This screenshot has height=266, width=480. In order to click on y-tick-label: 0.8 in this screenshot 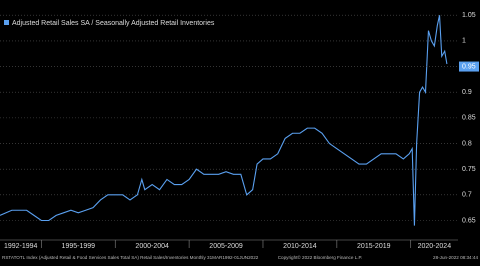, I will do `click(467, 143)`.